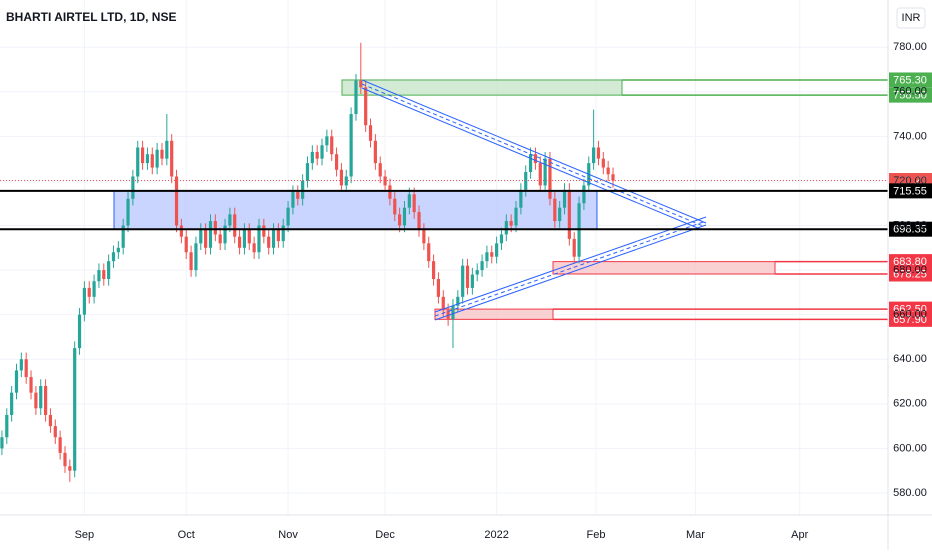 Image resolution: width=932 pixels, height=555 pixels. Describe the element at coordinates (910, 493) in the screenshot. I see `y-tick-label: 580.00` at that location.